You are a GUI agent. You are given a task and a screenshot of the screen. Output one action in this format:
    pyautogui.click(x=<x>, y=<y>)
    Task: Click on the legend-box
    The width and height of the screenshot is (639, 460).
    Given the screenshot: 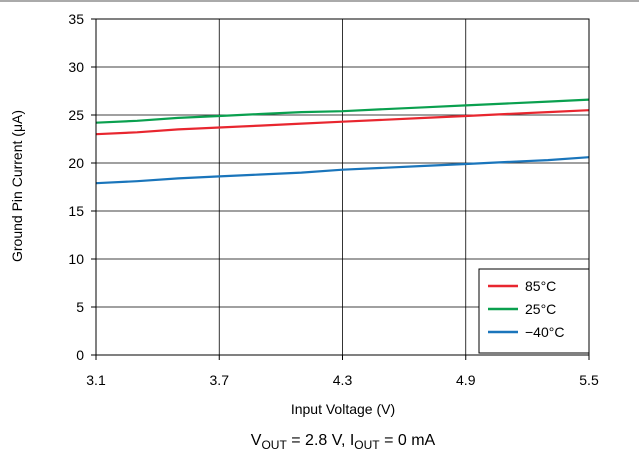 What is the action you would take?
    pyautogui.click(x=534, y=311)
    